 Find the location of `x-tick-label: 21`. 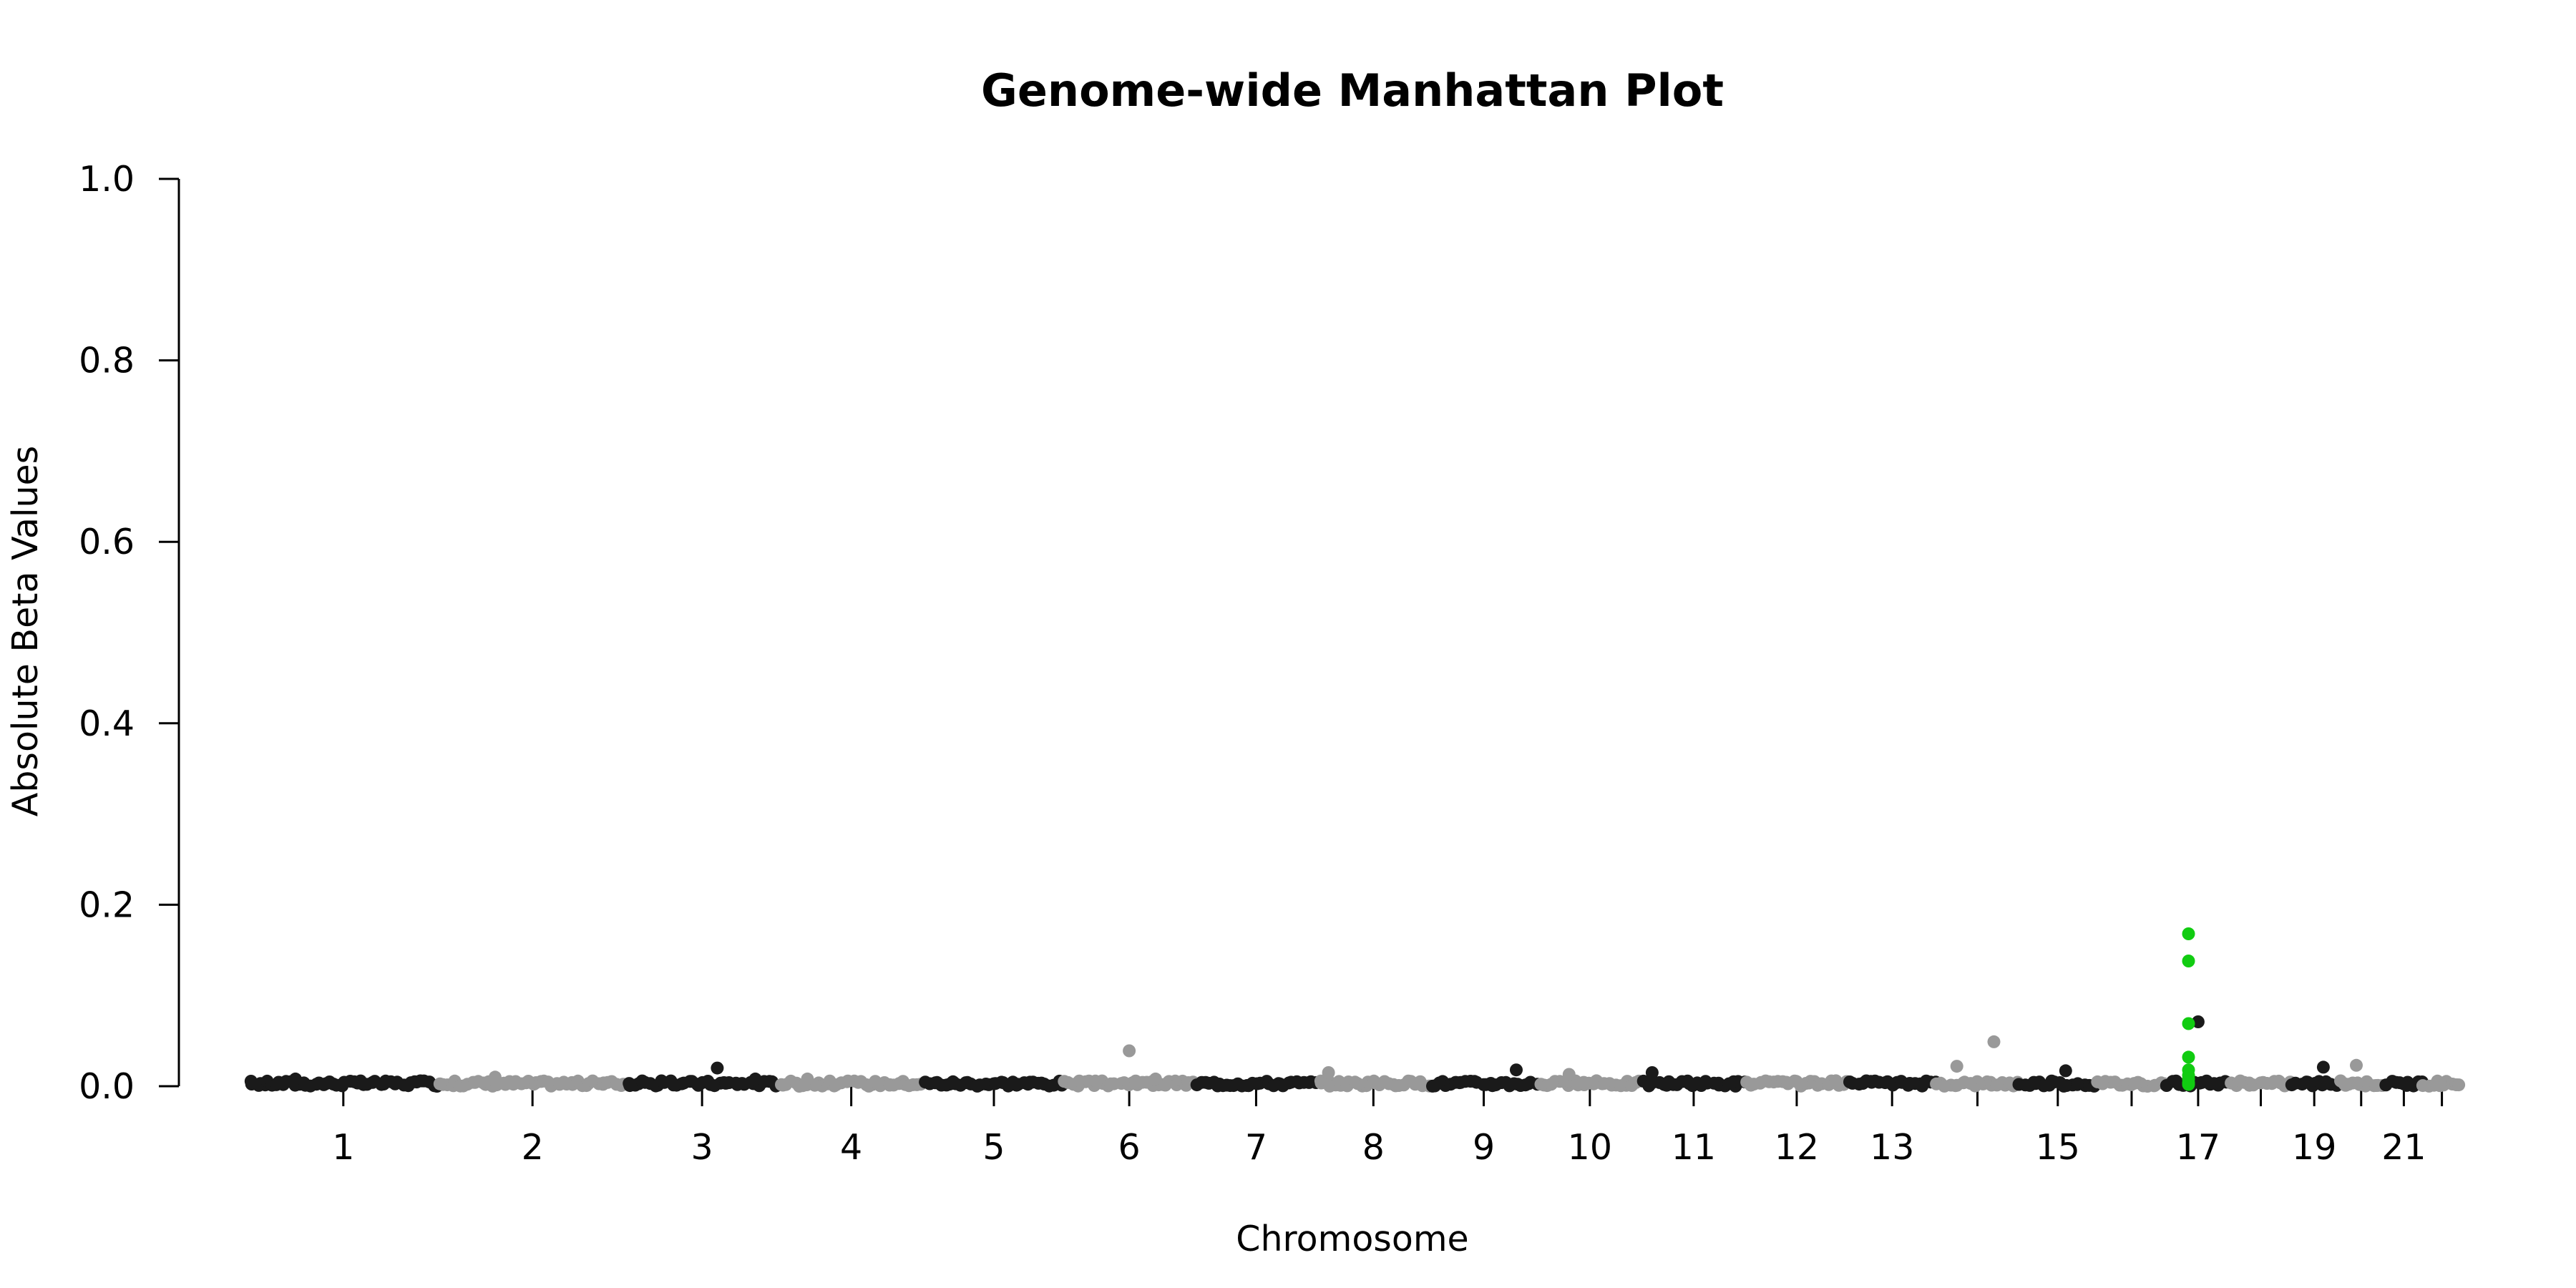

x-tick-label: 21 is located at coordinates (2403, 1147).